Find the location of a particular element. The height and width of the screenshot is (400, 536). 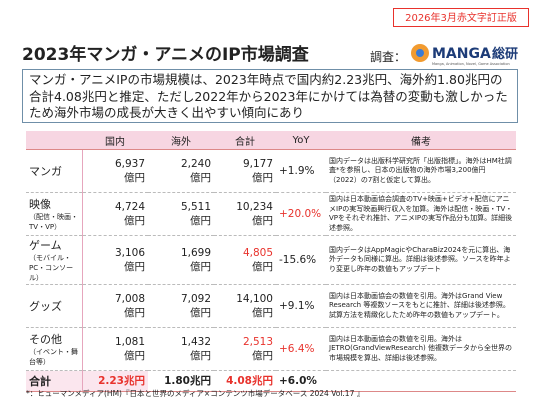

value: 14,100 is located at coordinates (254, 299).